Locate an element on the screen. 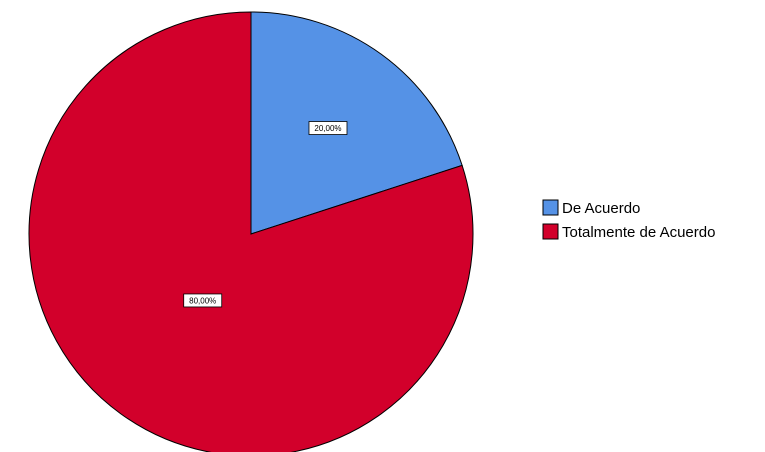 This screenshot has width=765, height=452. data-label-2: 80,00% is located at coordinates (203, 300).